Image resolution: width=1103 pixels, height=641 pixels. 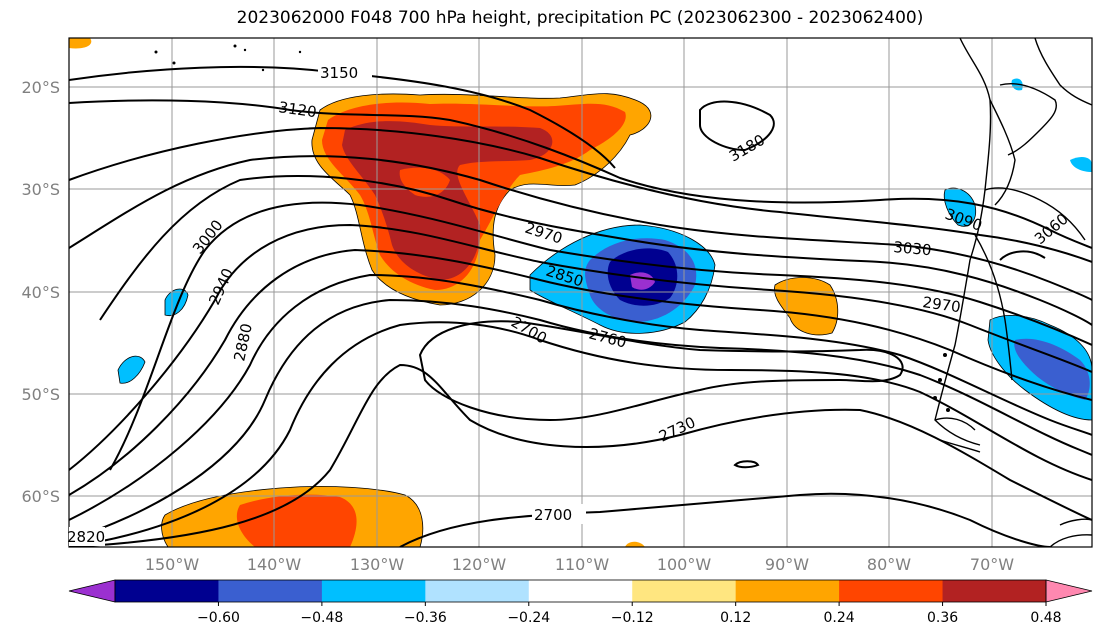 I want to click on lon-label: 100°W, so click(x=684, y=564).